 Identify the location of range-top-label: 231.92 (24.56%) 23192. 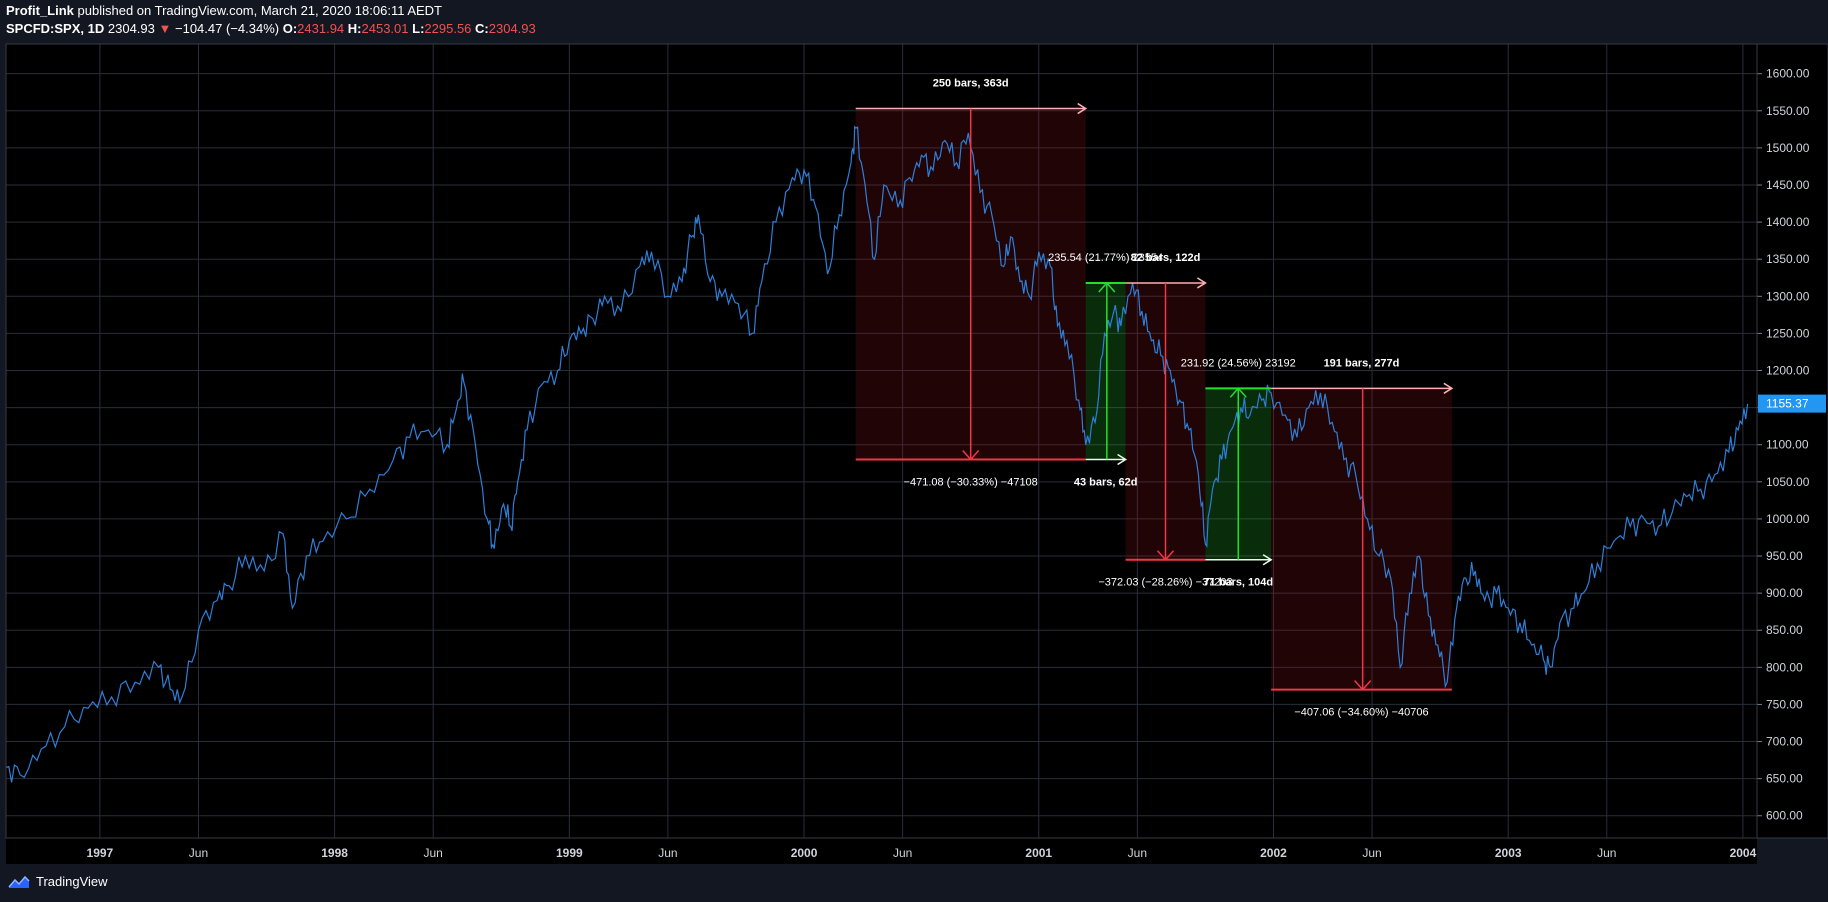
(1238, 363).